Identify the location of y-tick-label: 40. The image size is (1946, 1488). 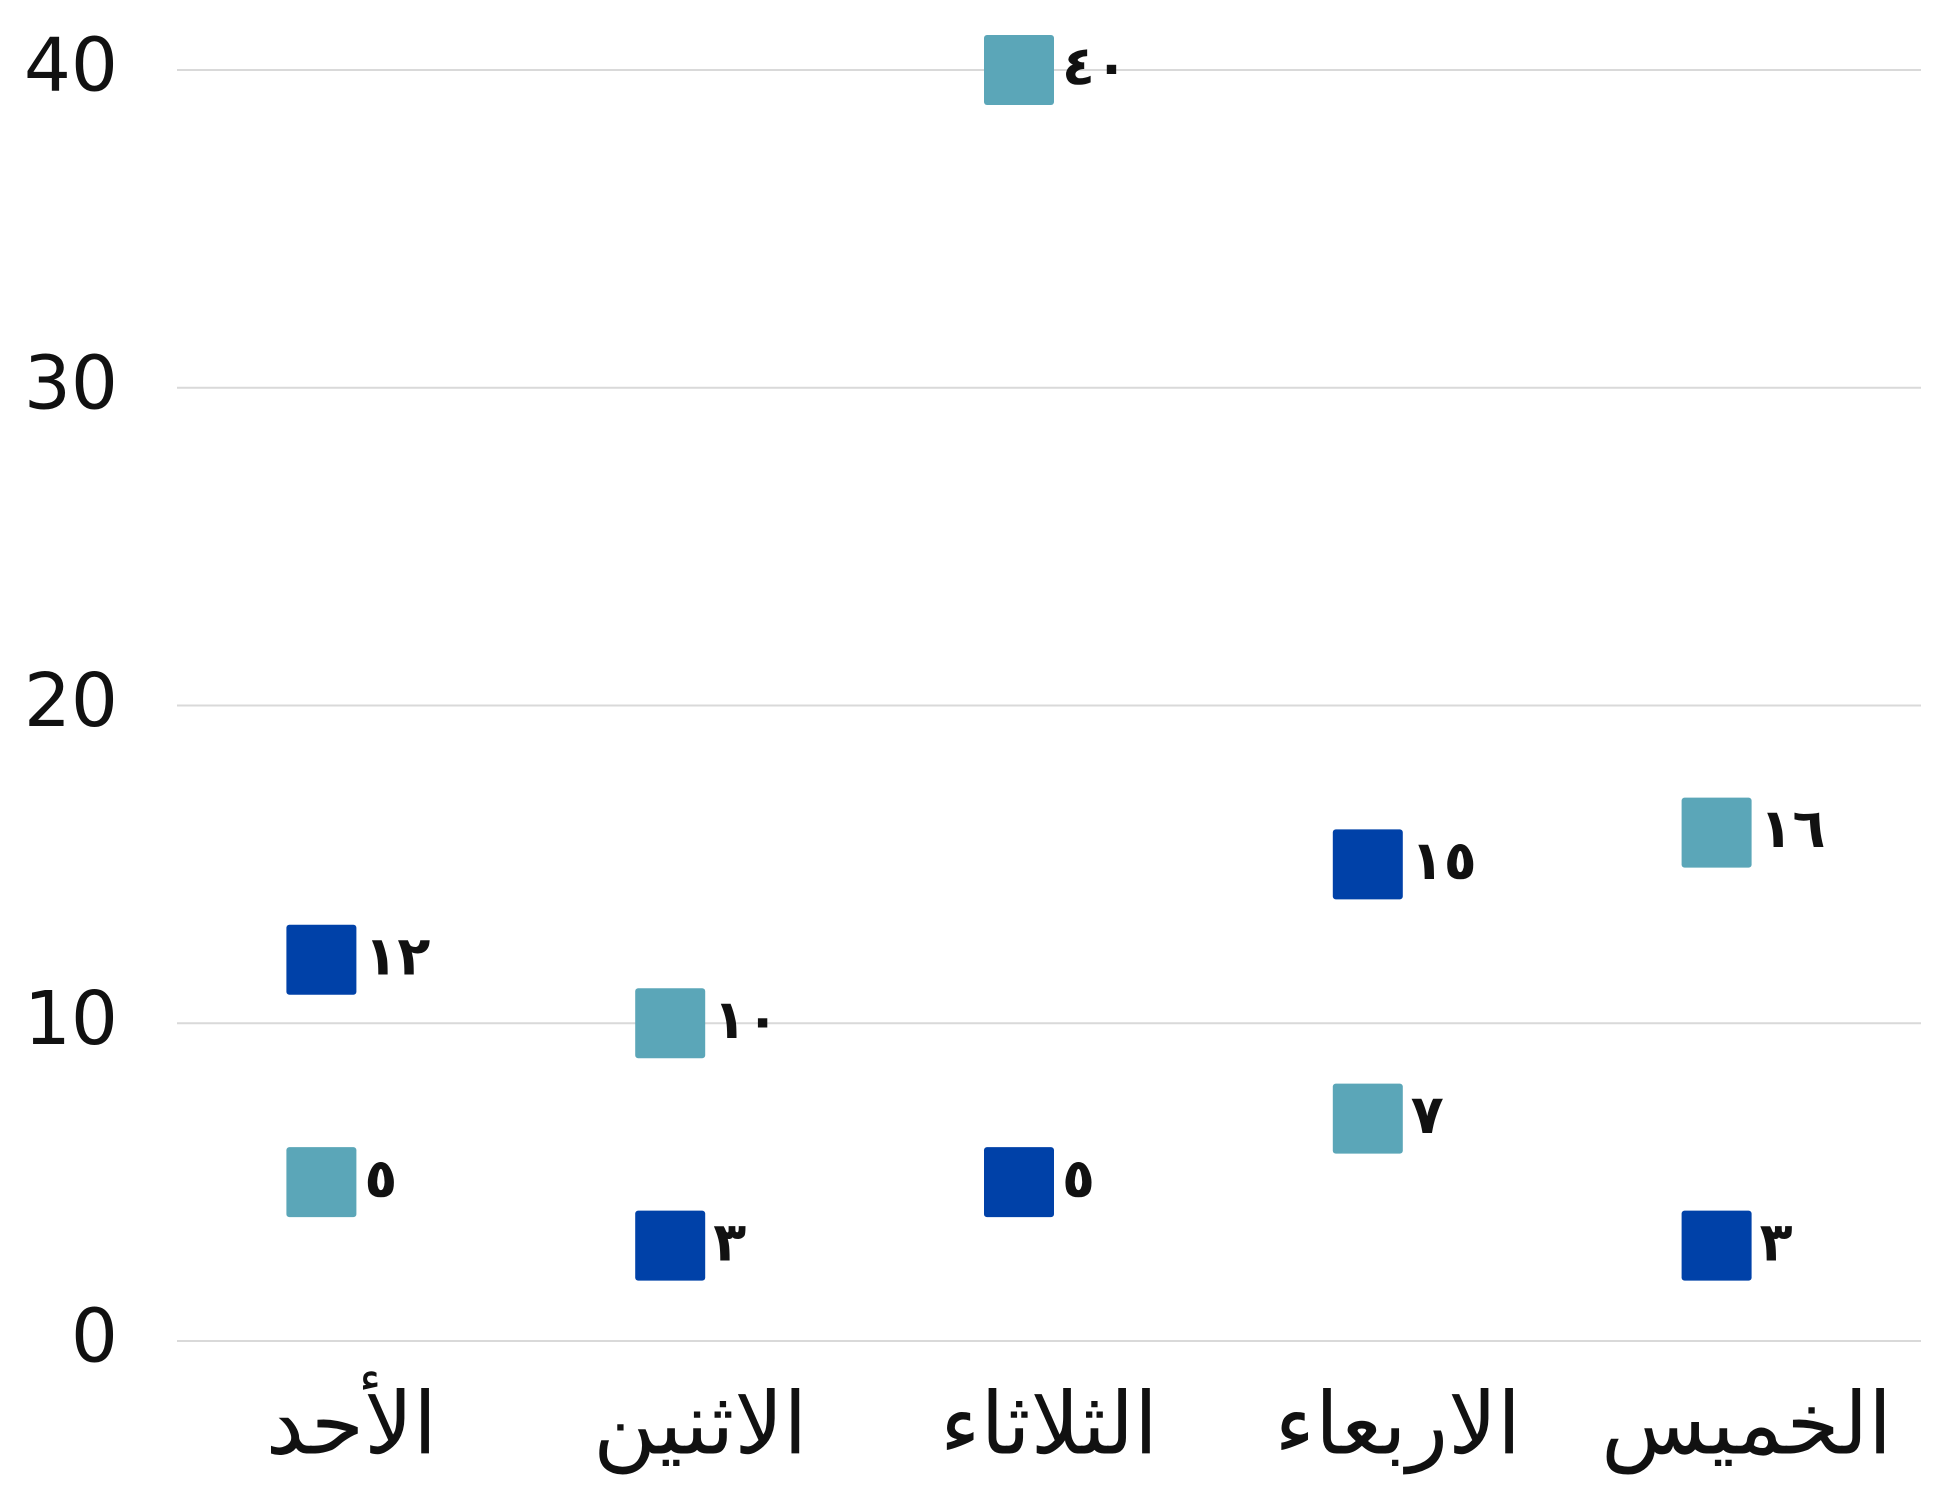
(71, 66).